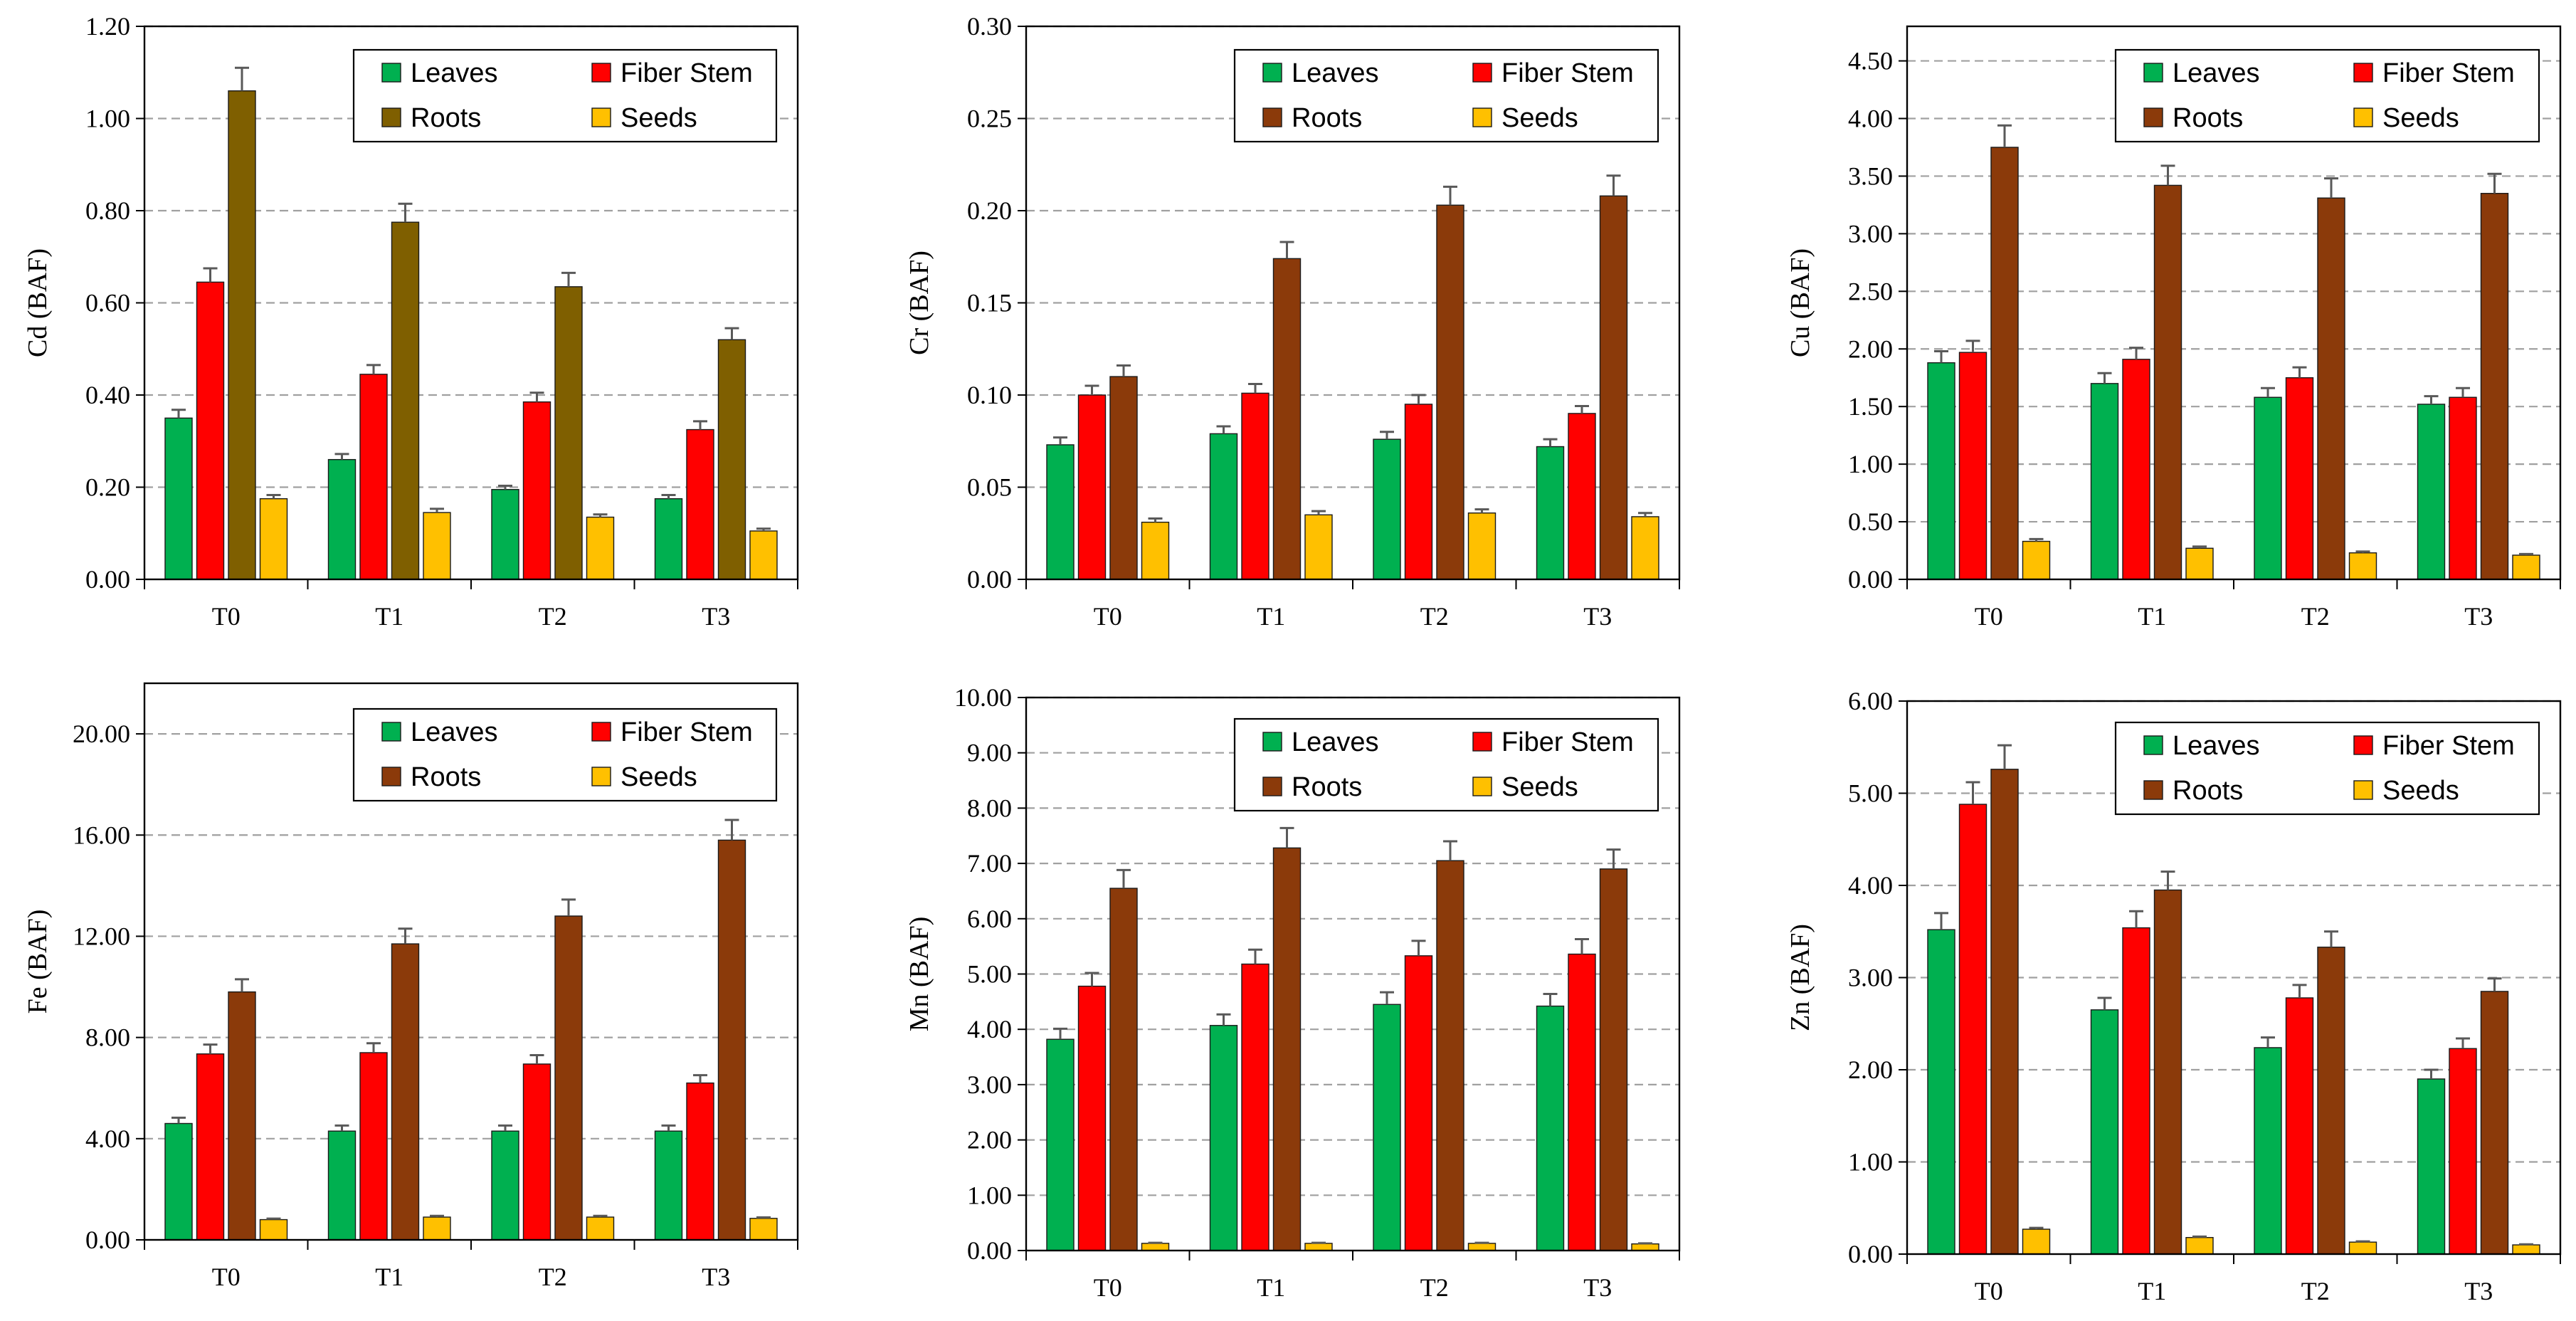 This screenshot has height=1321, width=2576. I want to click on y-tick-label: 4.00, so click(1870, 885).